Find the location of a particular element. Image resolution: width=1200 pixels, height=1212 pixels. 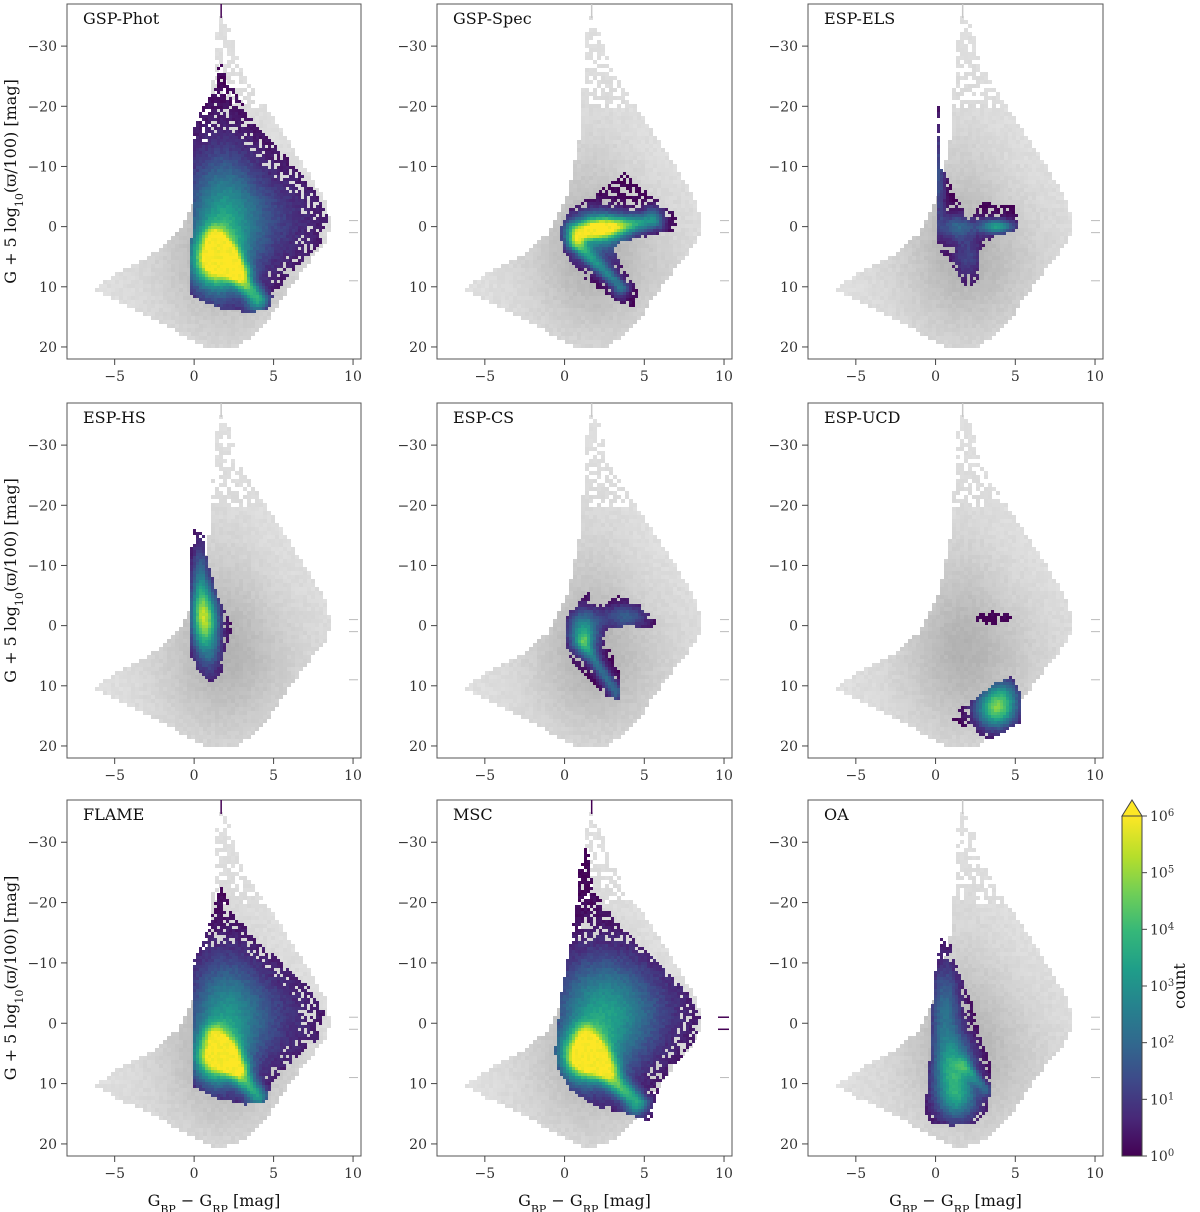

x-tick-label: 5 is located at coordinates (273, 377).